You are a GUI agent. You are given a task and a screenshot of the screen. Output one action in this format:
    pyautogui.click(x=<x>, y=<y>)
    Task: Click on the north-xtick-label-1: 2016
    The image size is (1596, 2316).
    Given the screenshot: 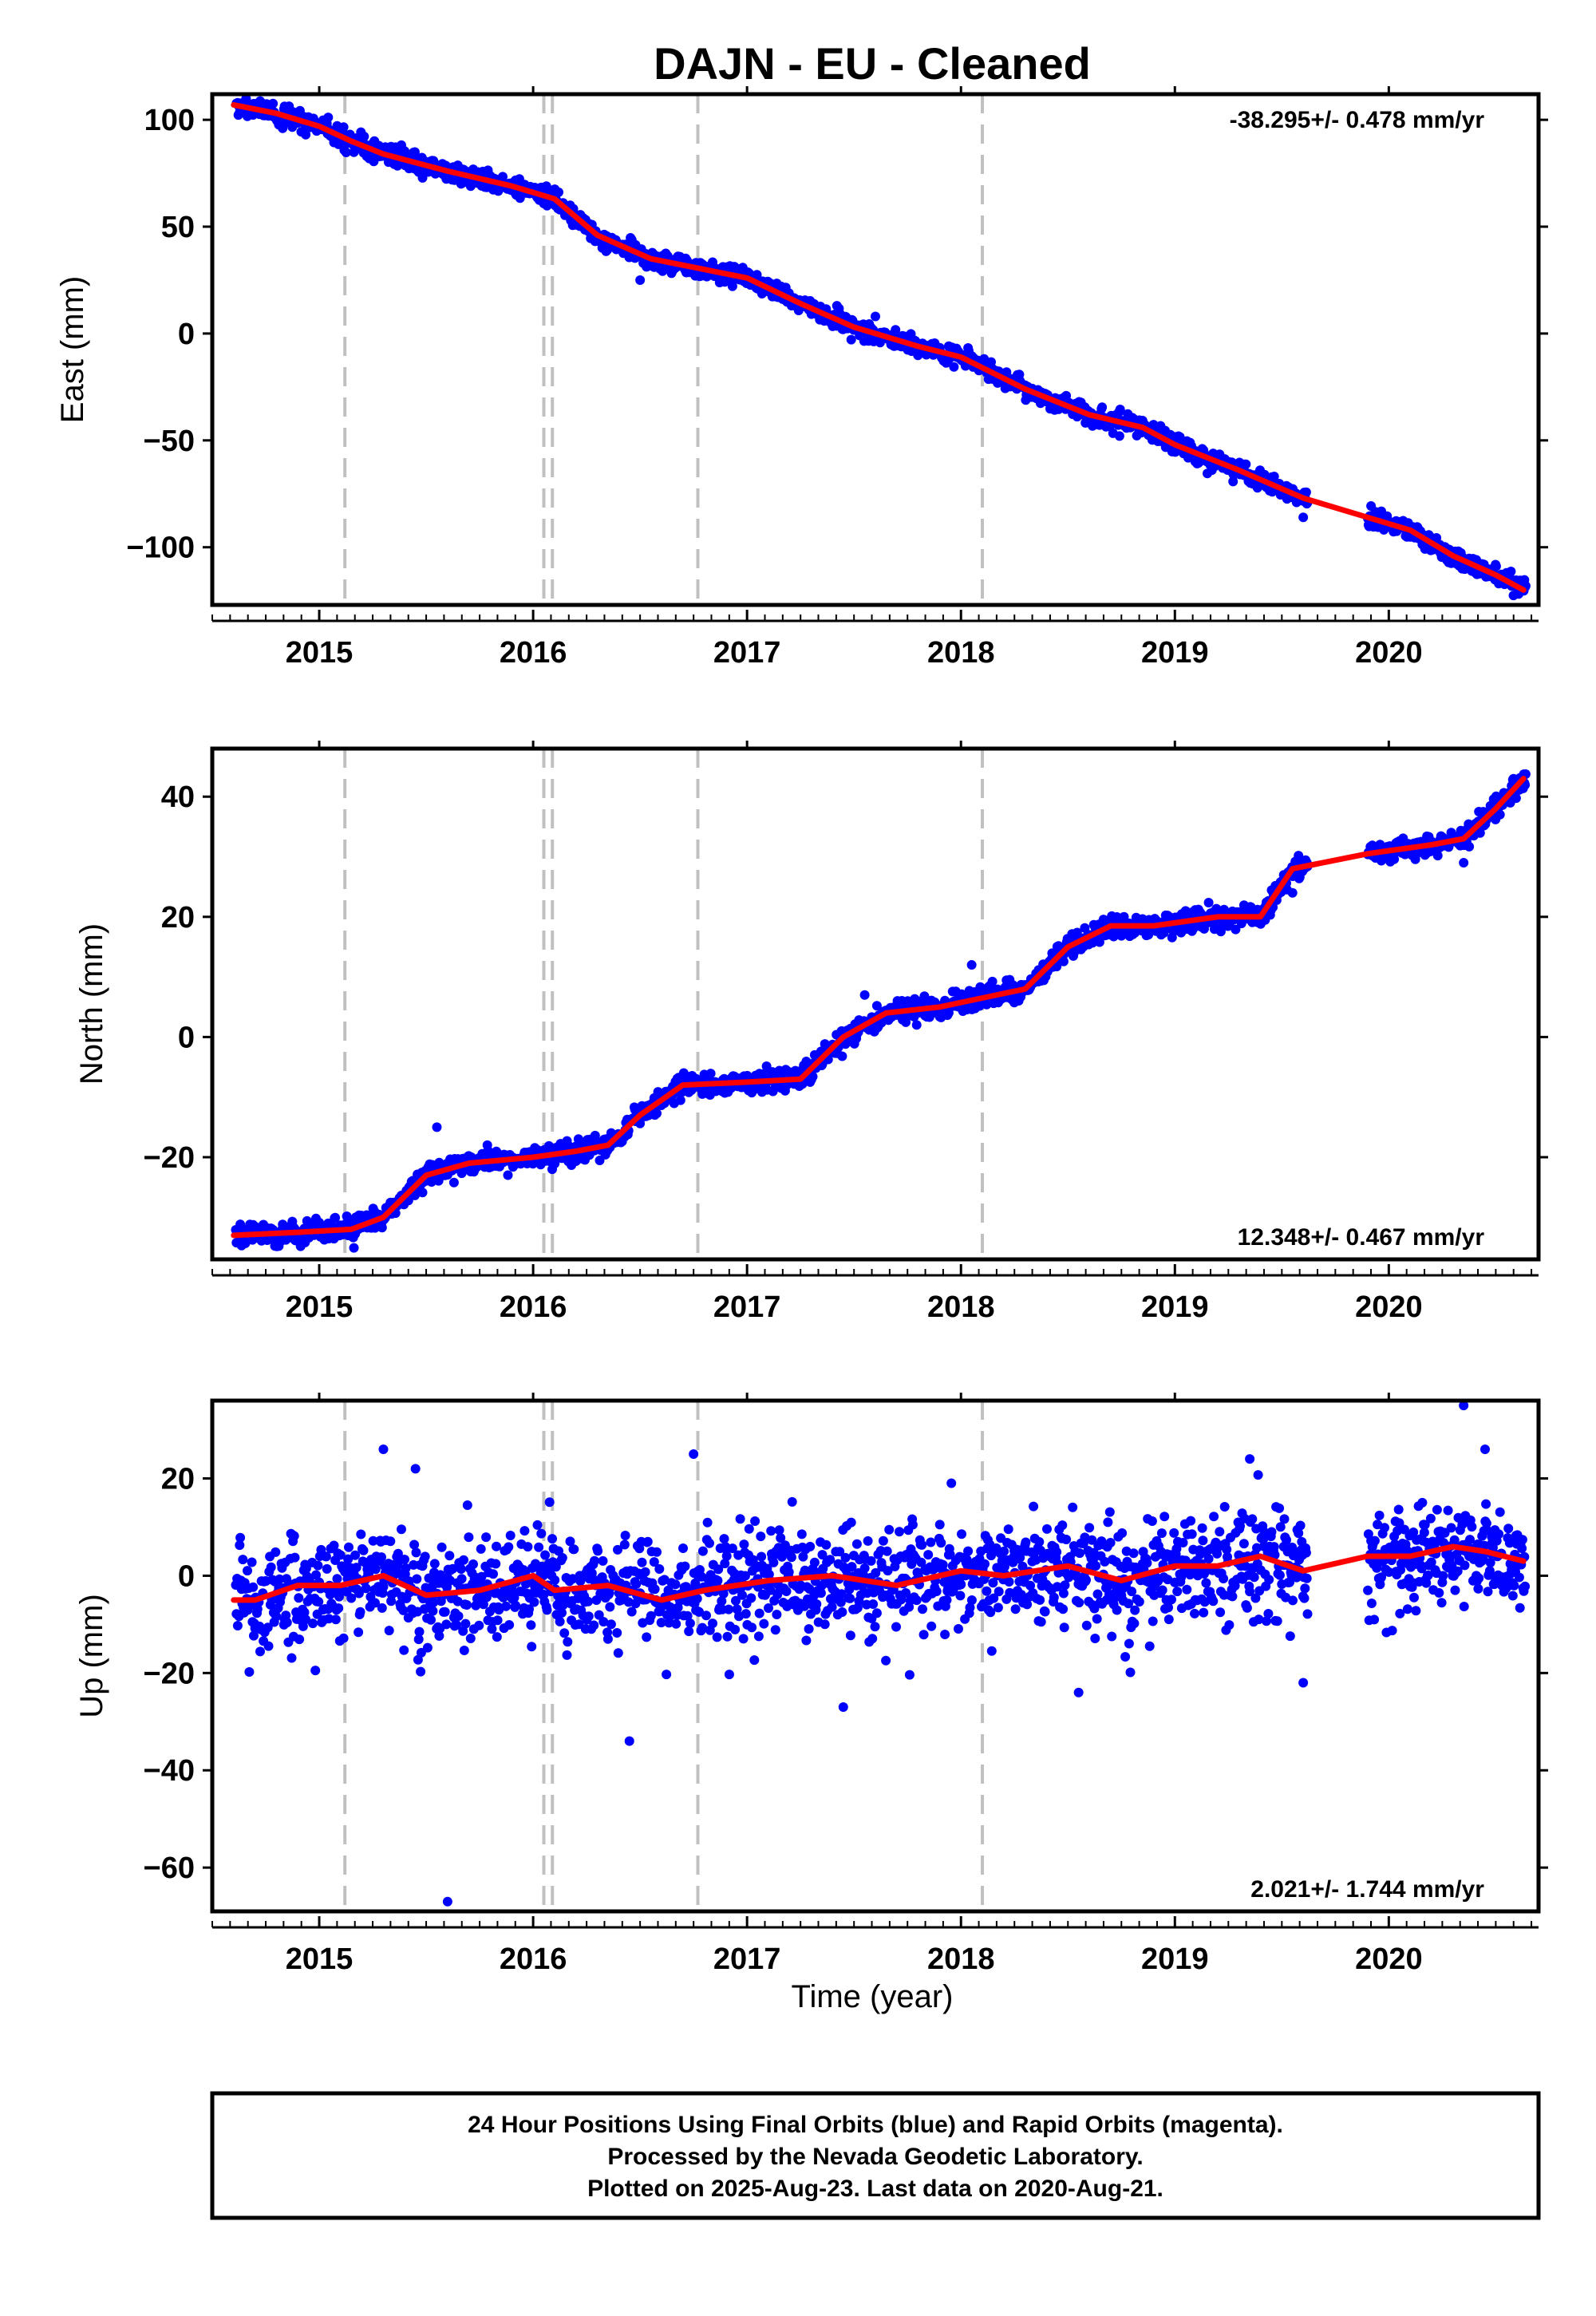 What is the action you would take?
    pyautogui.click(x=533, y=1307)
    